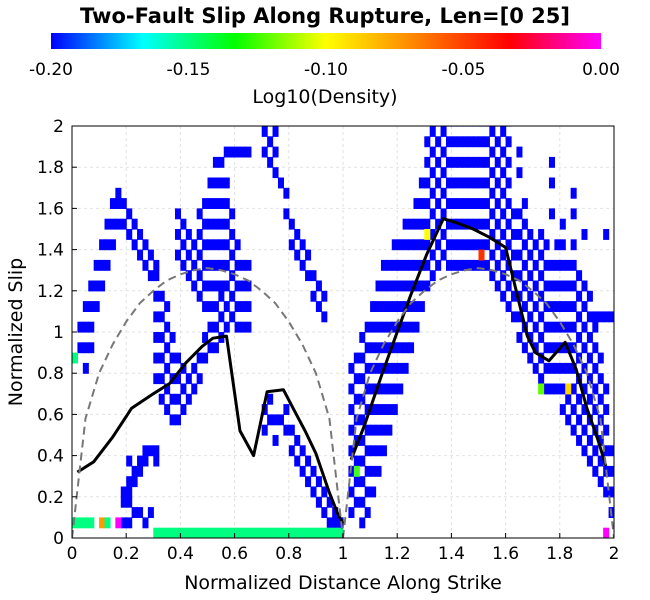 This screenshot has height=600, width=650. What do you see at coordinates (326, 70) in the screenshot?
I see `colorbar-tick-label: -0.10` at bounding box center [326, 70].